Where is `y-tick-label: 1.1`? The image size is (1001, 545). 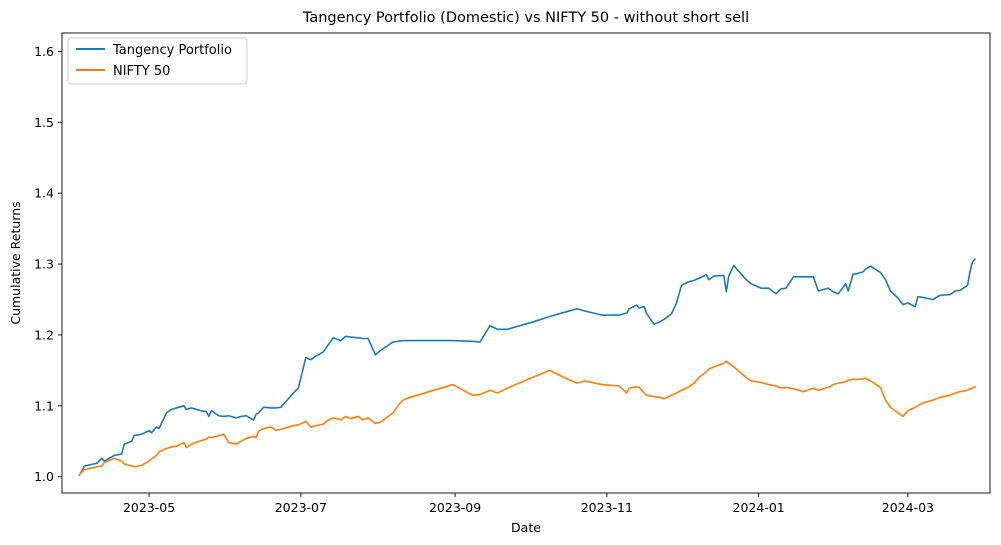 y-tick-label: 1.1 is located at coordinates (44, 405).